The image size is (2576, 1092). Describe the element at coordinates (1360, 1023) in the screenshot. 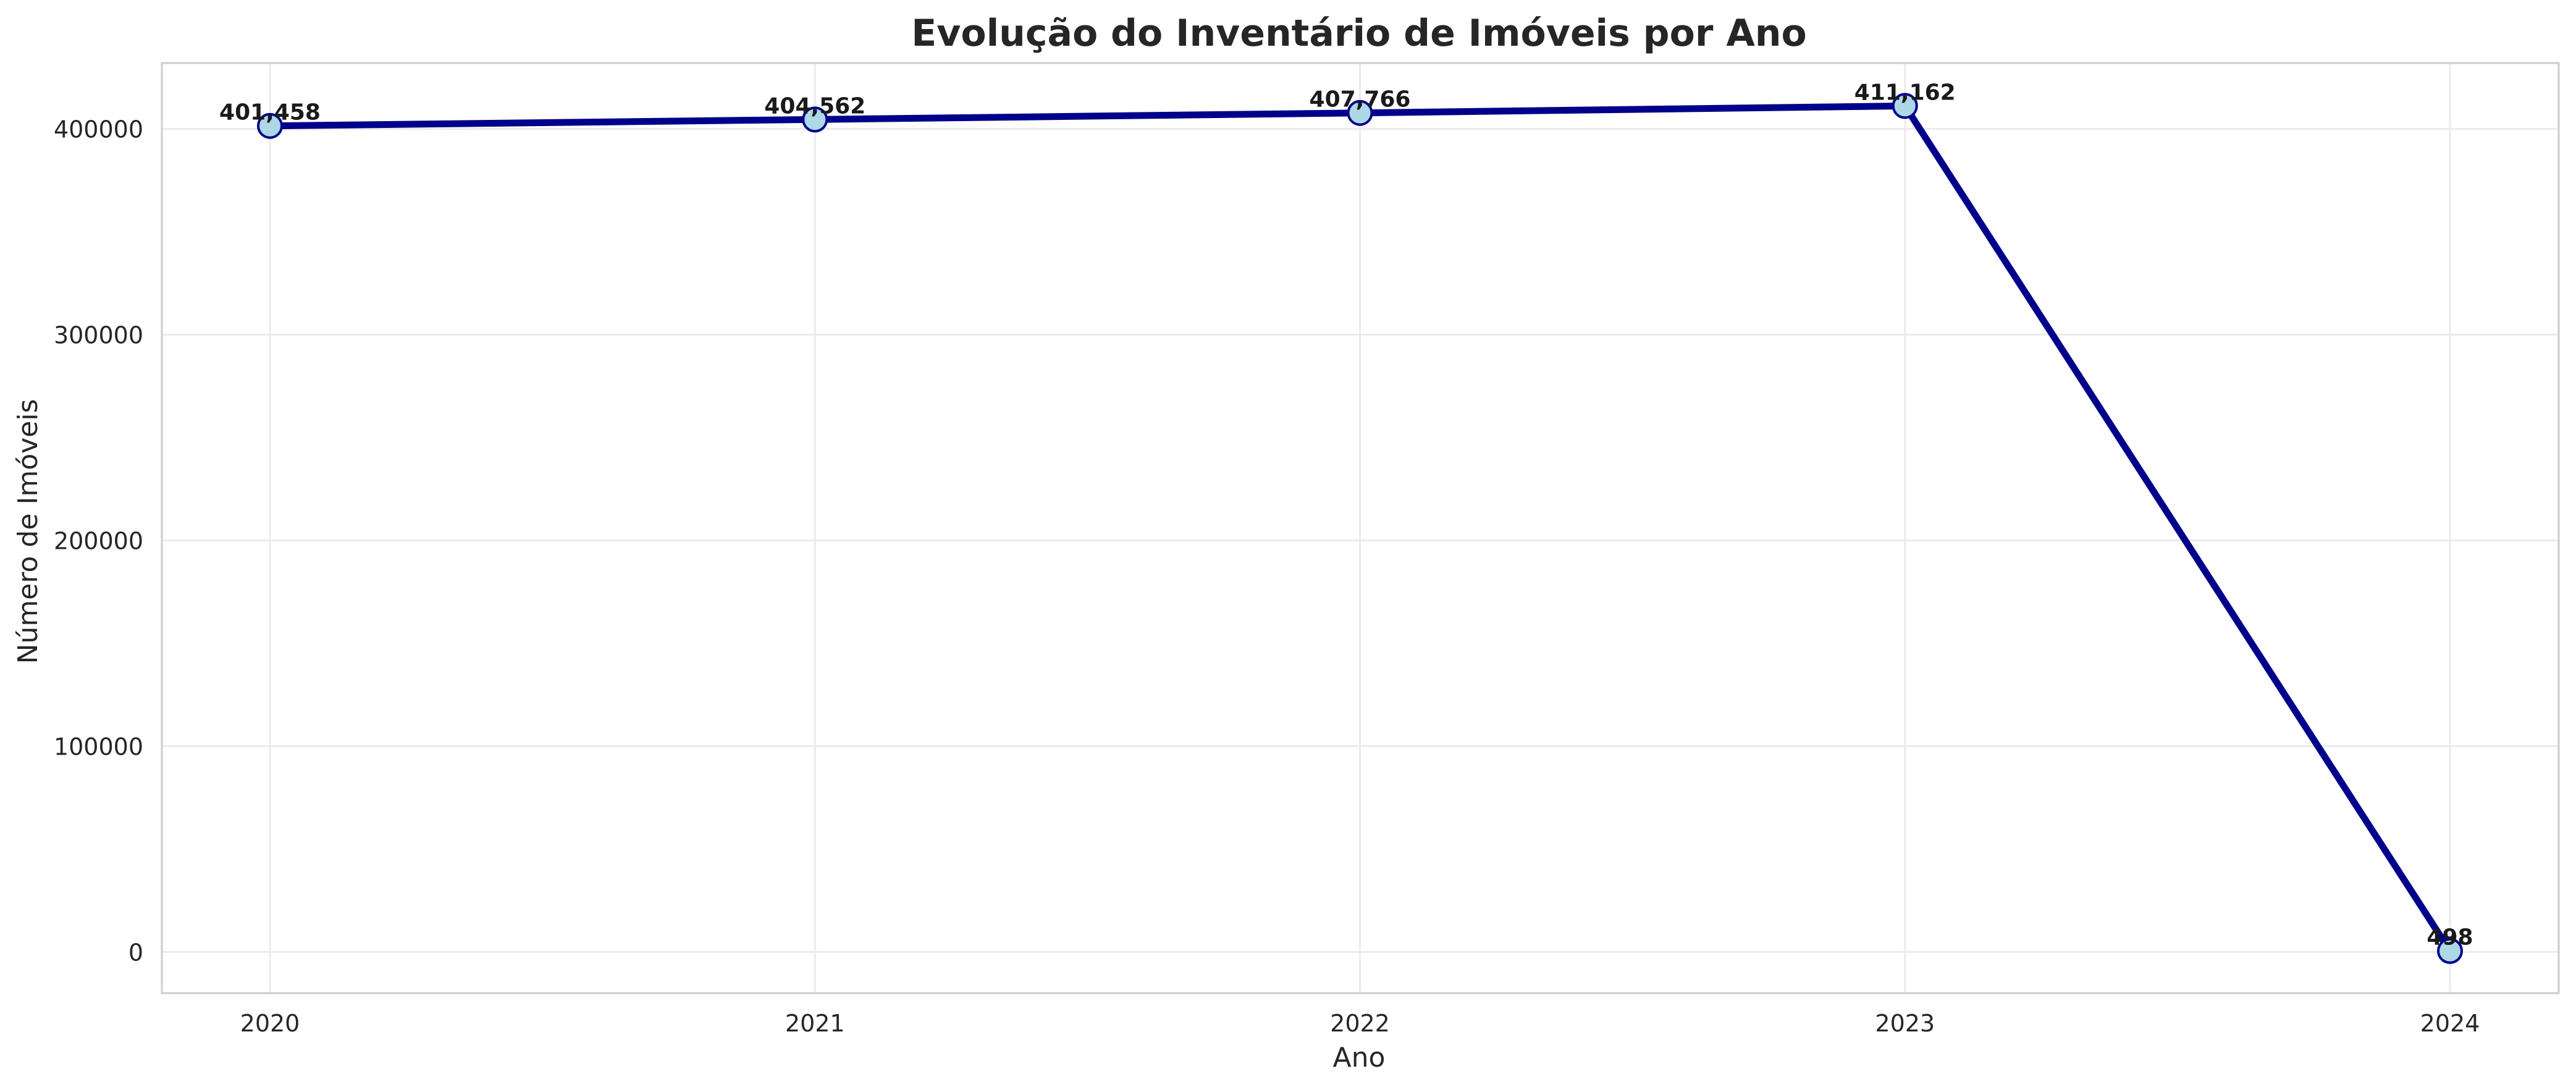

I see `x-tick-label: 2022` at that location.